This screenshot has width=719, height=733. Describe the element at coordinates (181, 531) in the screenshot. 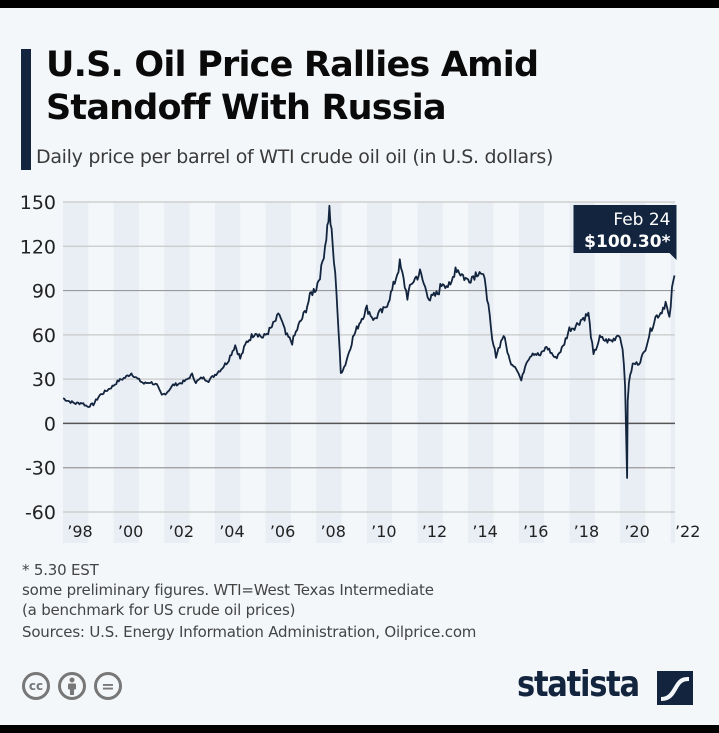

I see `x-tick-label: ’02` at that location.